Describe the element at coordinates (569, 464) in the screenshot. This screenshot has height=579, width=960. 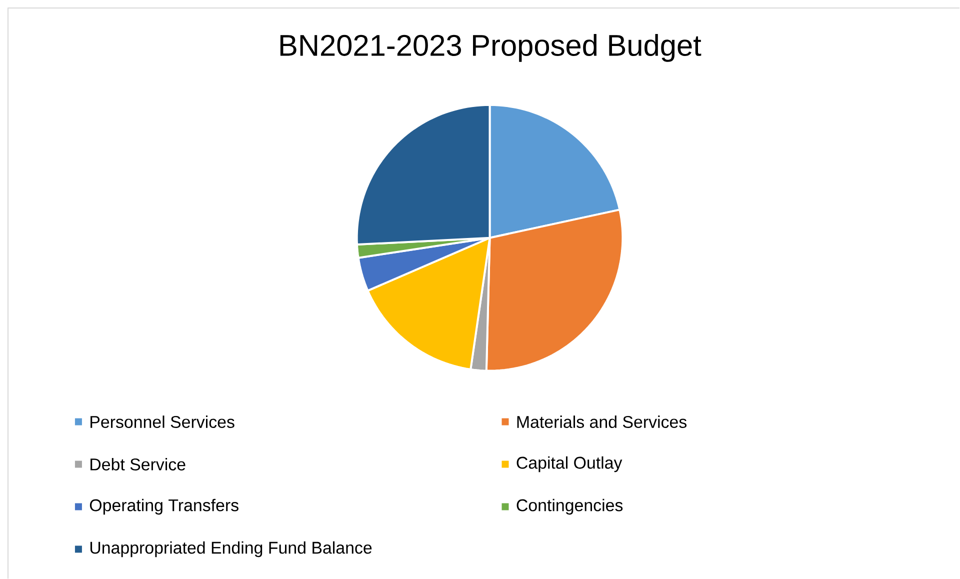
I see `legend-label: Capital Outlay` at that location.